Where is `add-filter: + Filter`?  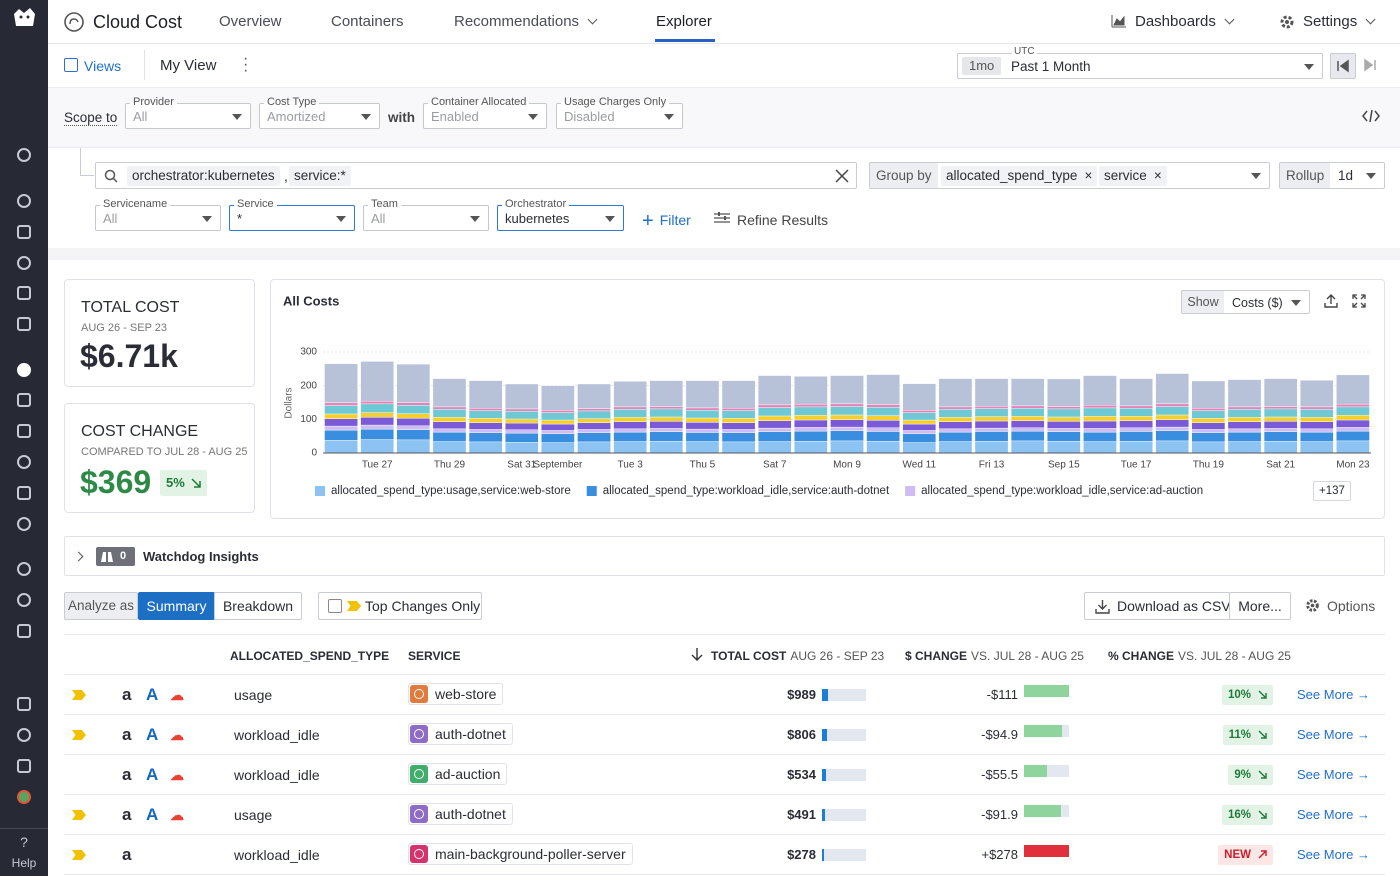
add-filter: + Filter is located at coordinates (666, 220).